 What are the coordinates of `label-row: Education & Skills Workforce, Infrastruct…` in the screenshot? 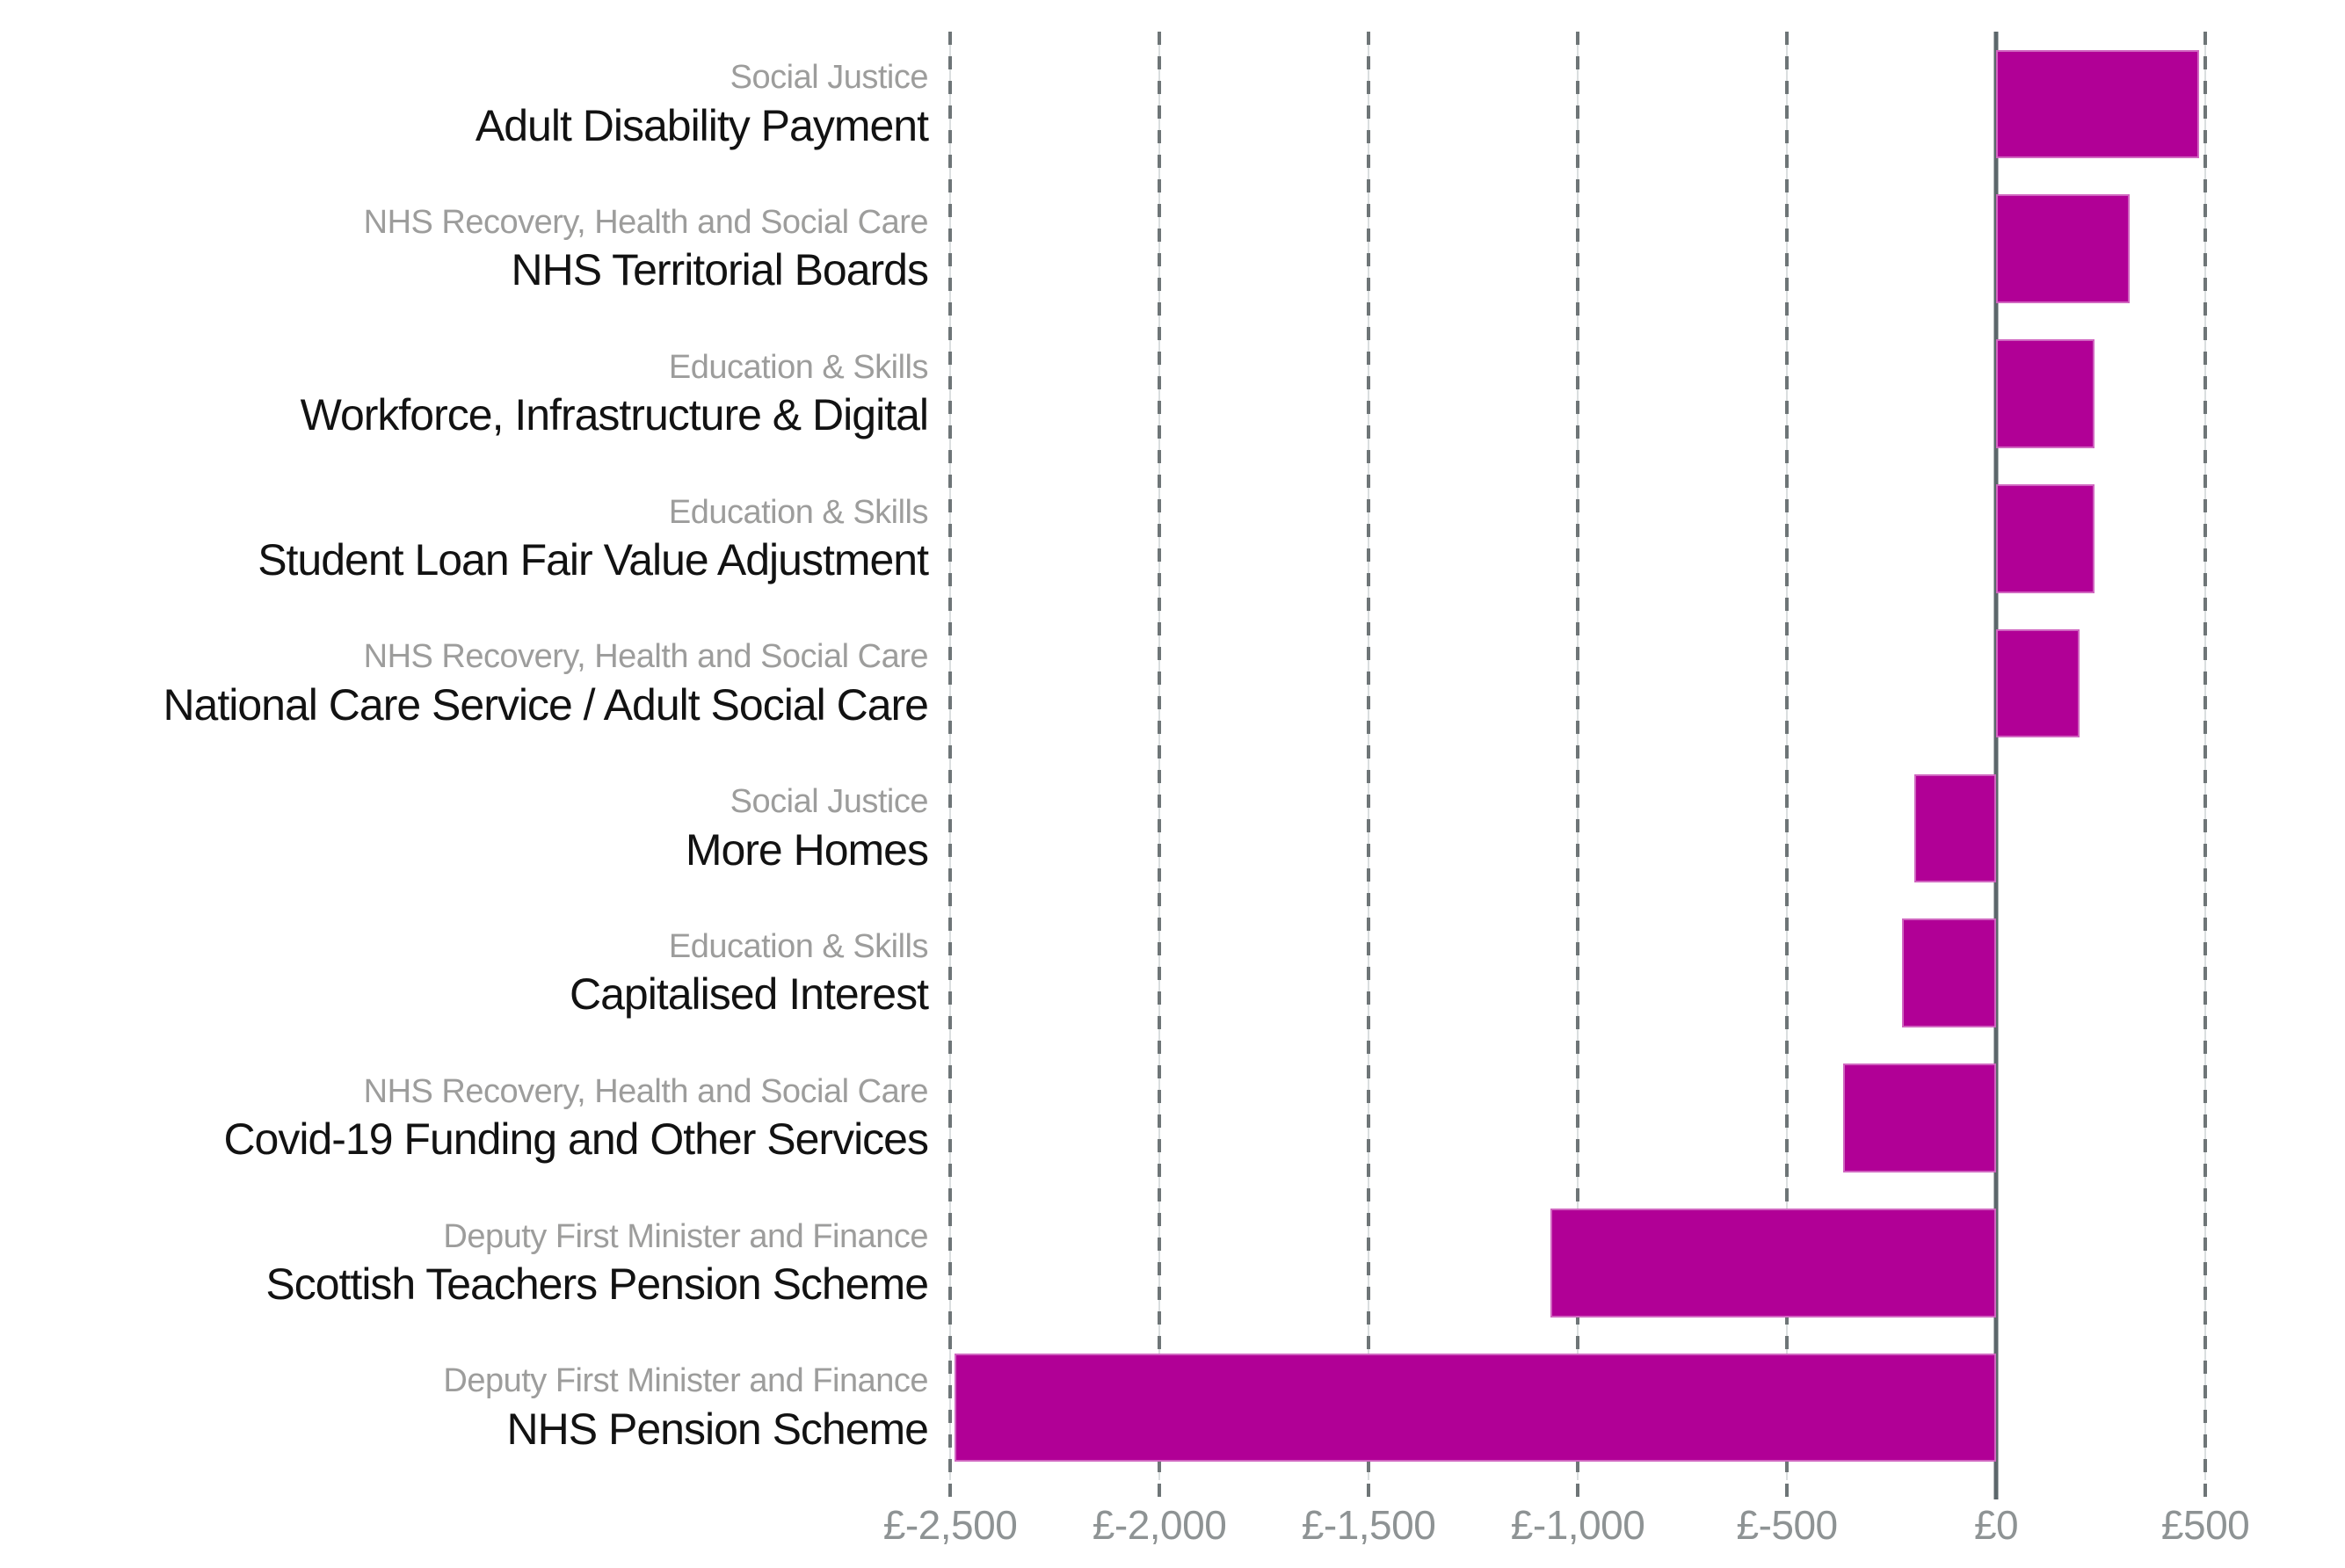 It's located at (465, 394).